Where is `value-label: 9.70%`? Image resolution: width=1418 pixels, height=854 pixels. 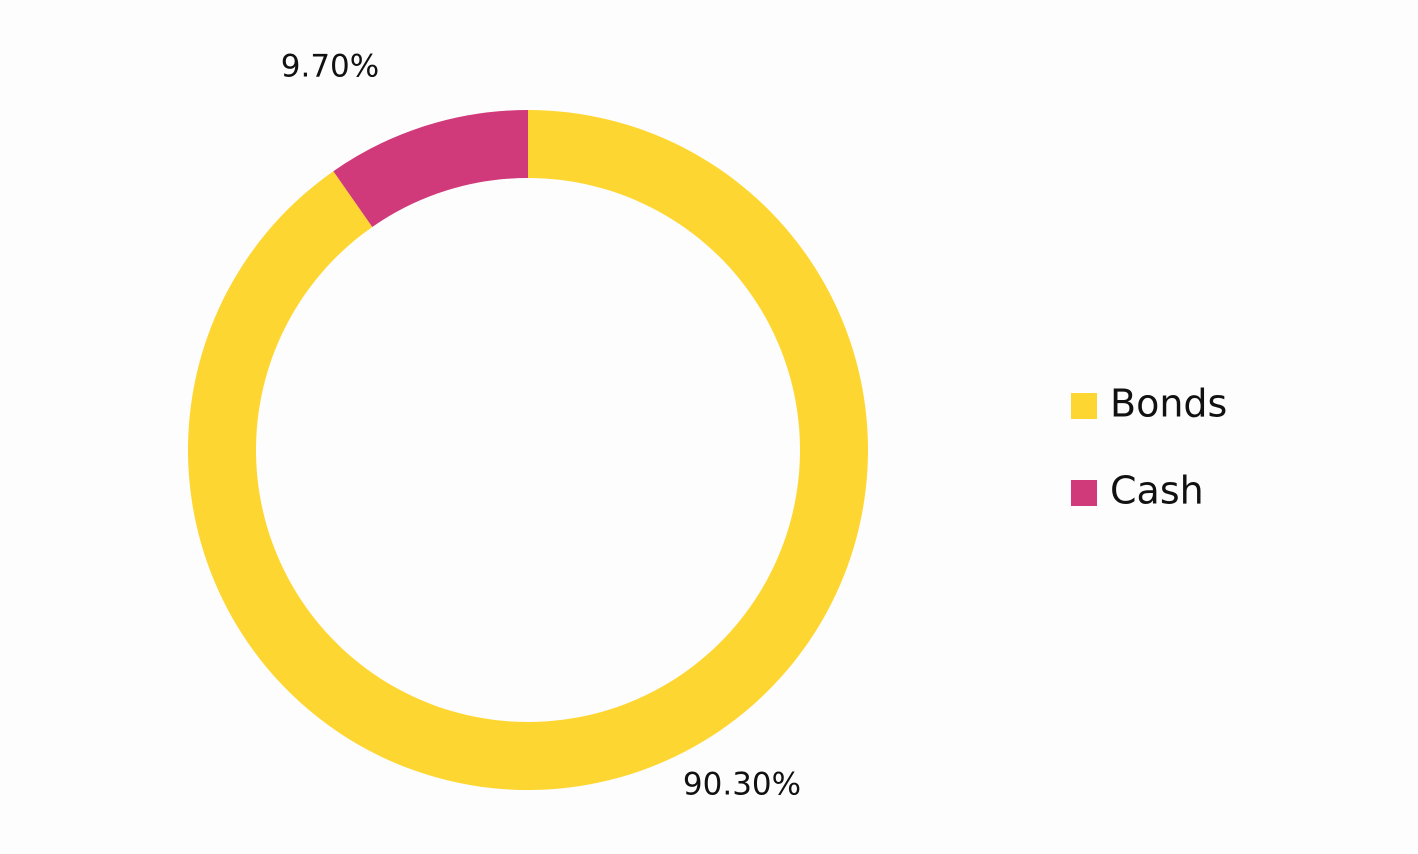 value-label: 9.70% is located at coordinates (330, 67).